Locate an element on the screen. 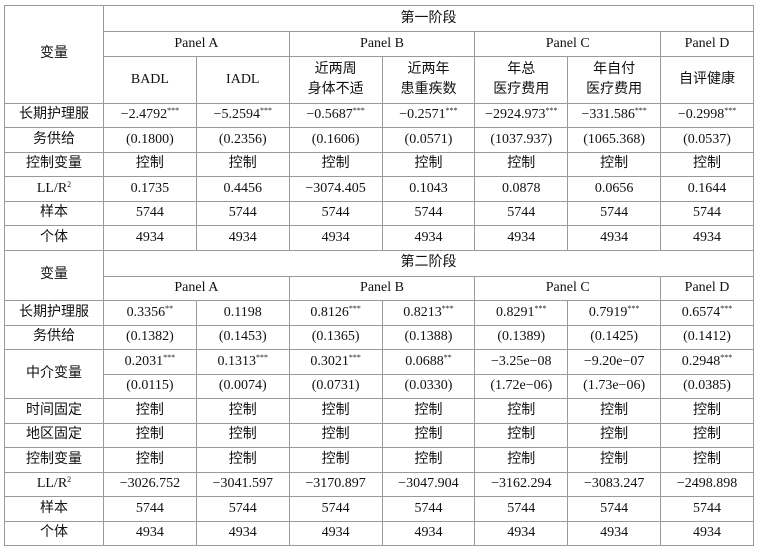  title-row: 变量 第二阶段 is located at coordinates (379, 275).